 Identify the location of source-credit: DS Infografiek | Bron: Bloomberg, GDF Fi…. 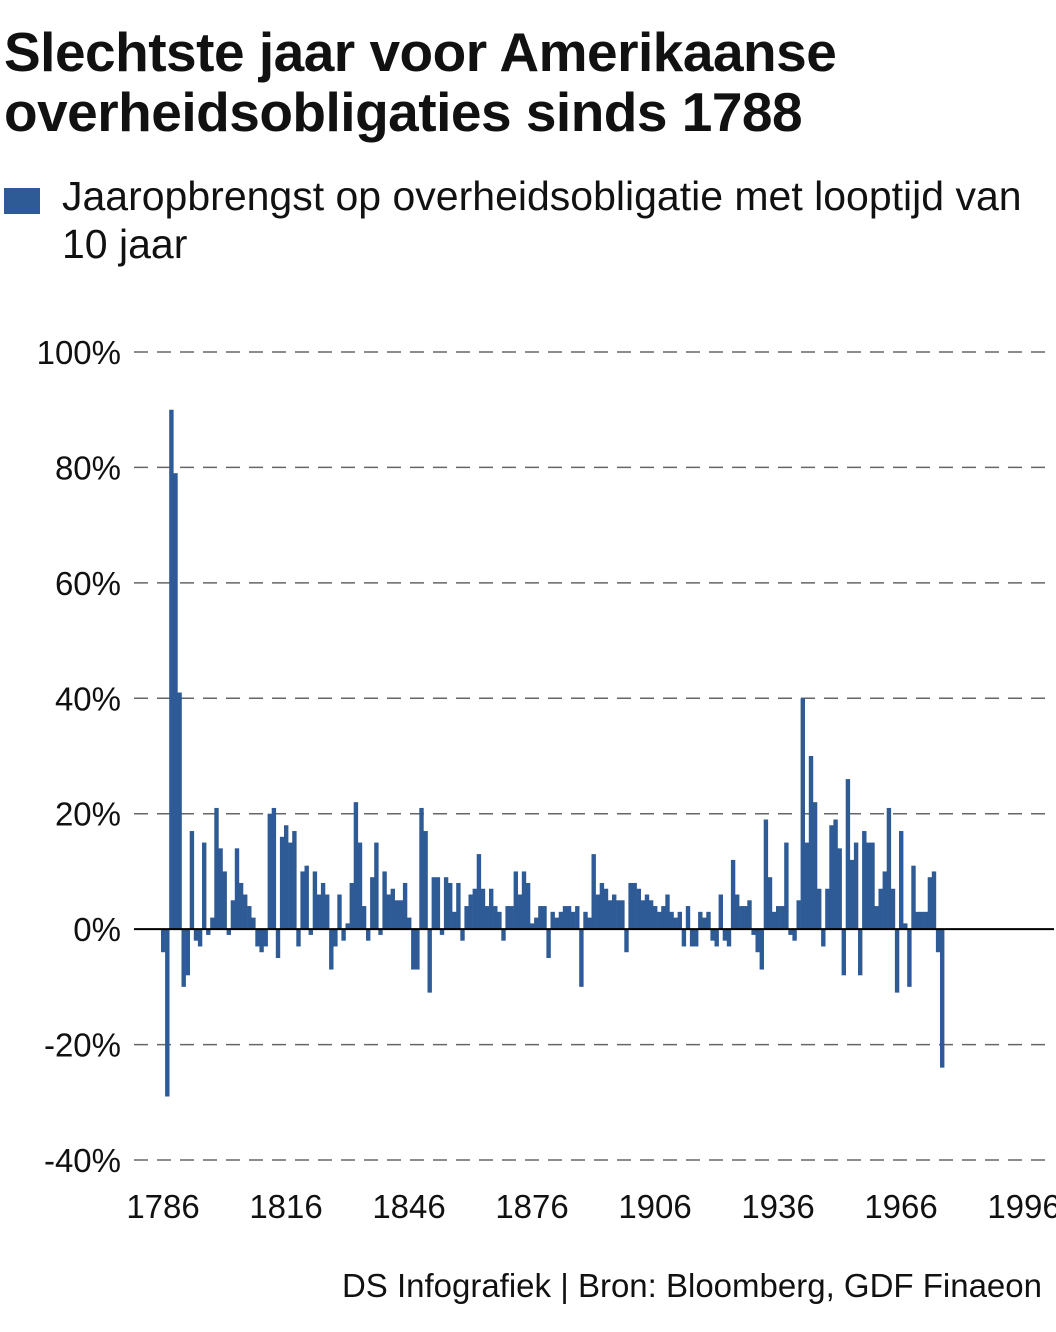
(691, 1285).